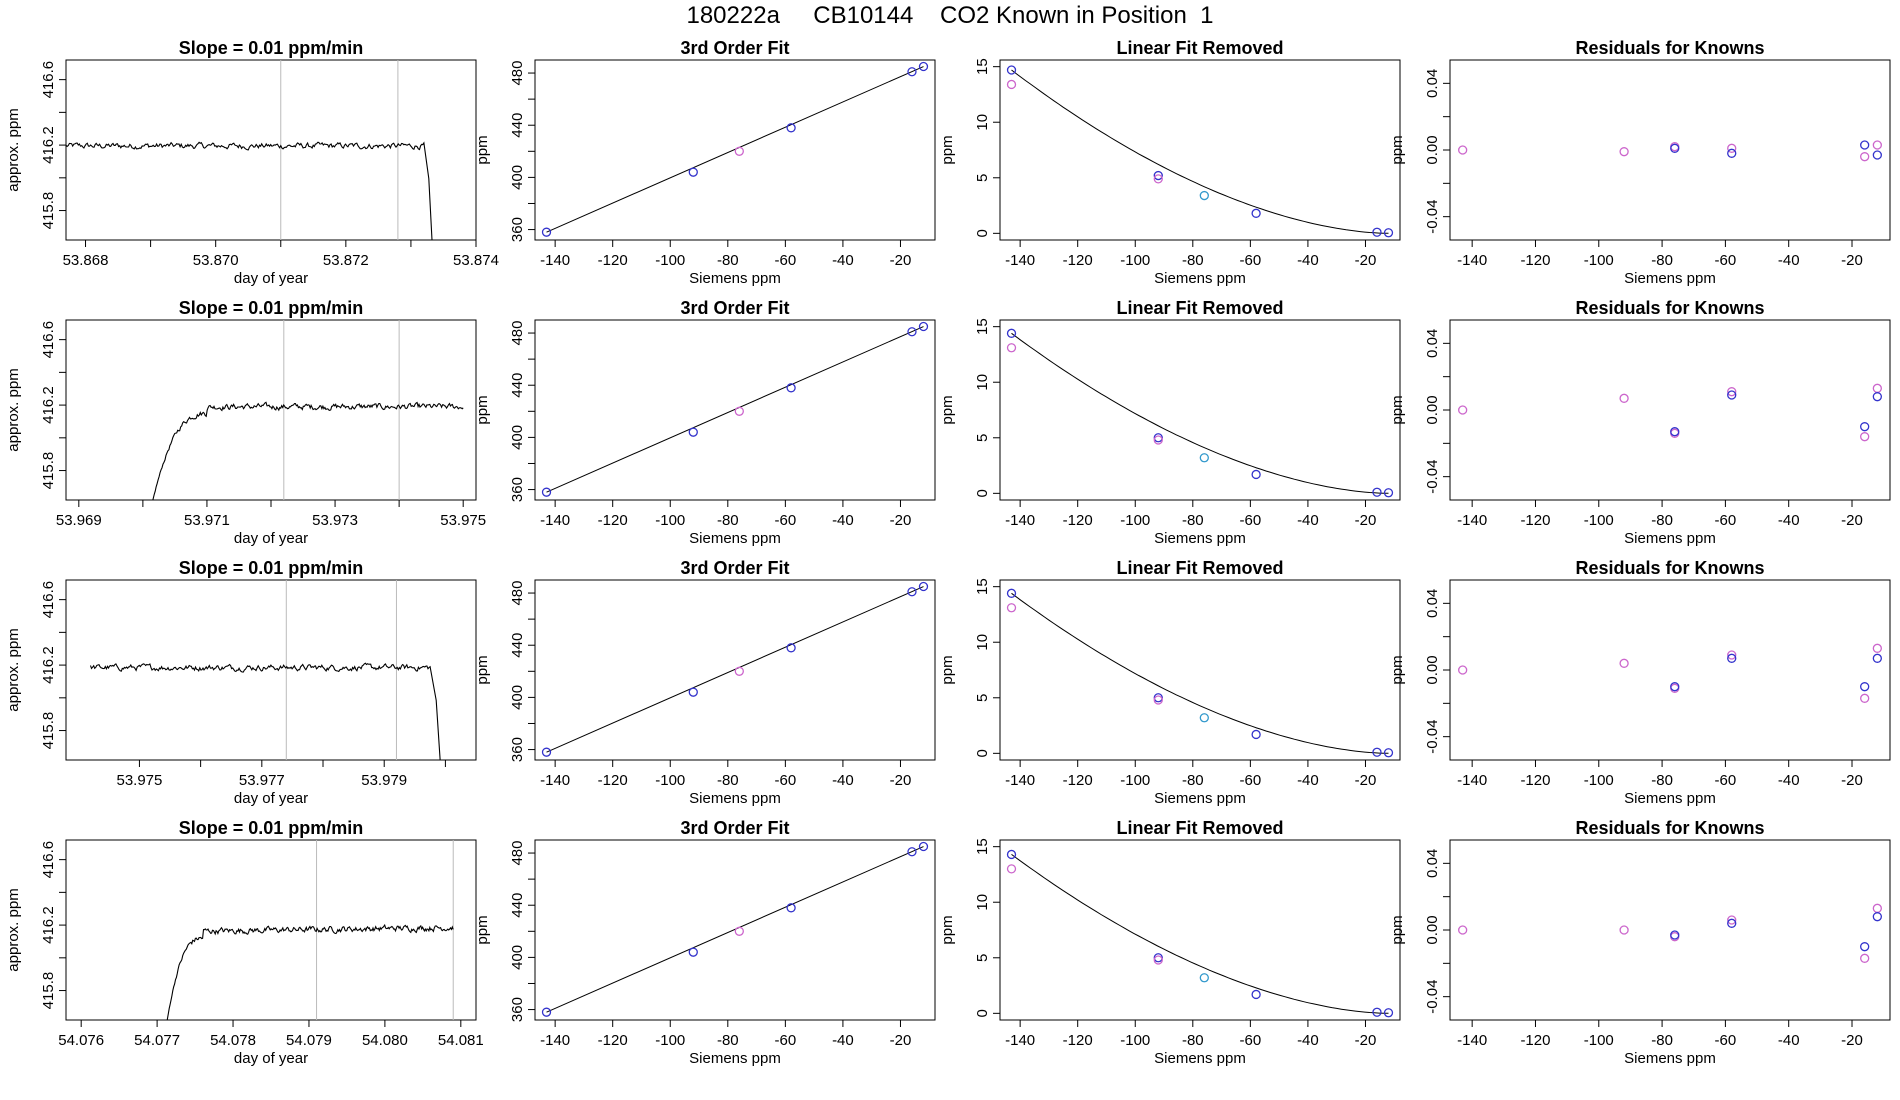 The width and height of the screenshot is (1900, 1100). I want to click on panel-r2-c2-xlabel: Siemens ppm, so click(1200, 798).